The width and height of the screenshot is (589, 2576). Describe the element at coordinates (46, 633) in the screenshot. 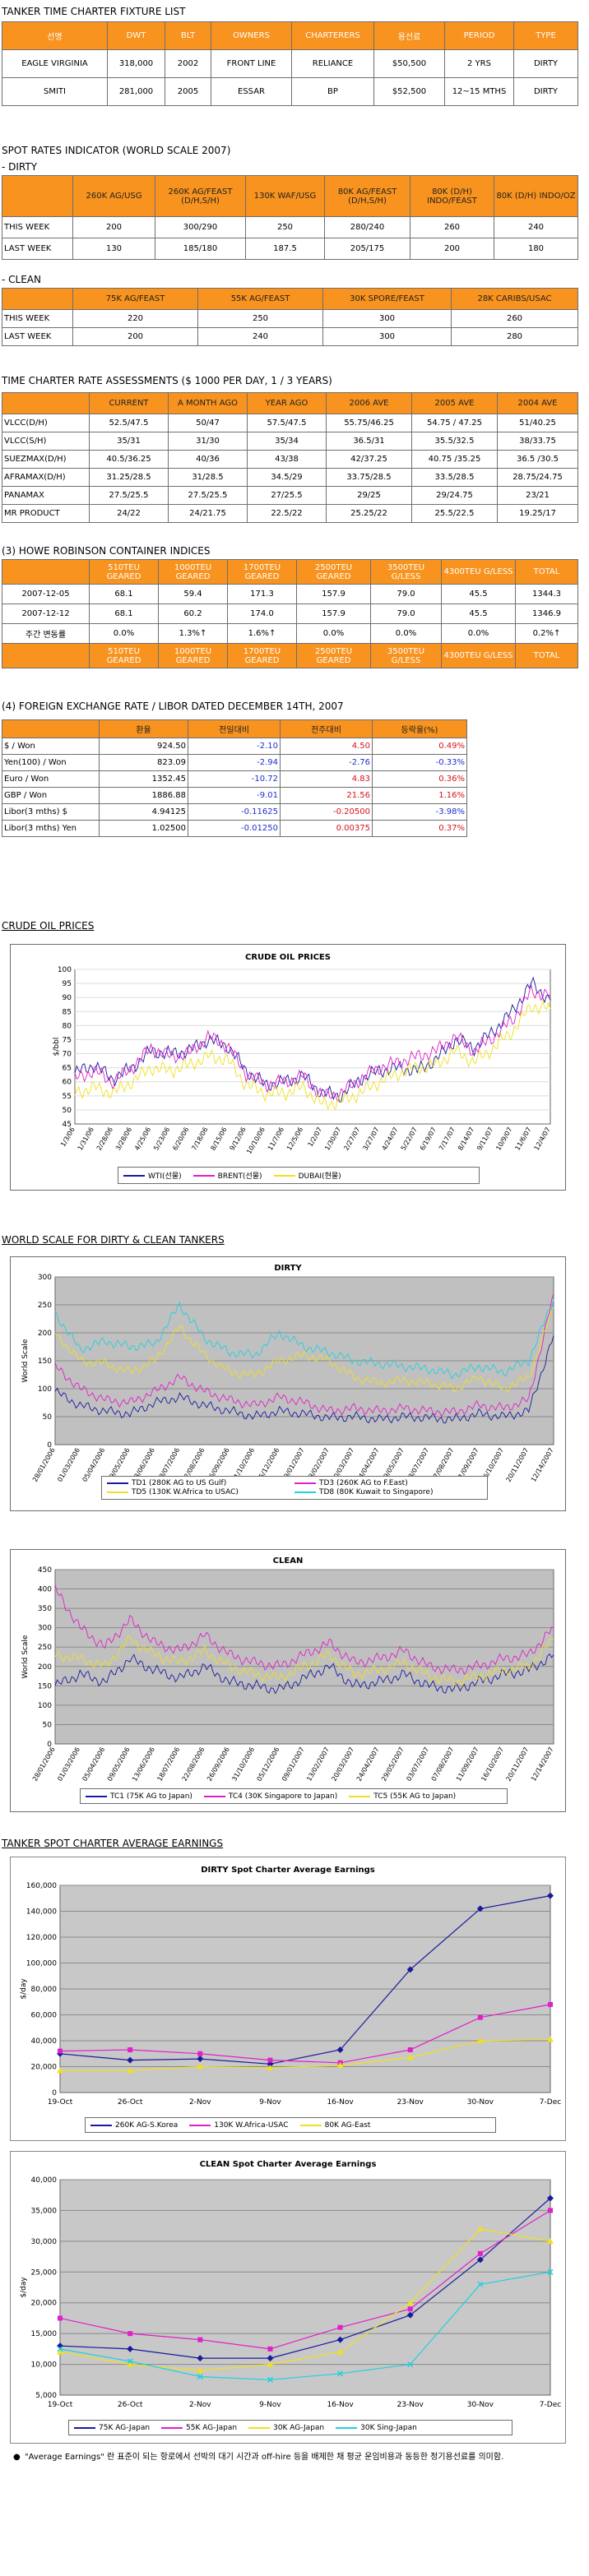

I see `row-label: 주간 변동률` at that location.